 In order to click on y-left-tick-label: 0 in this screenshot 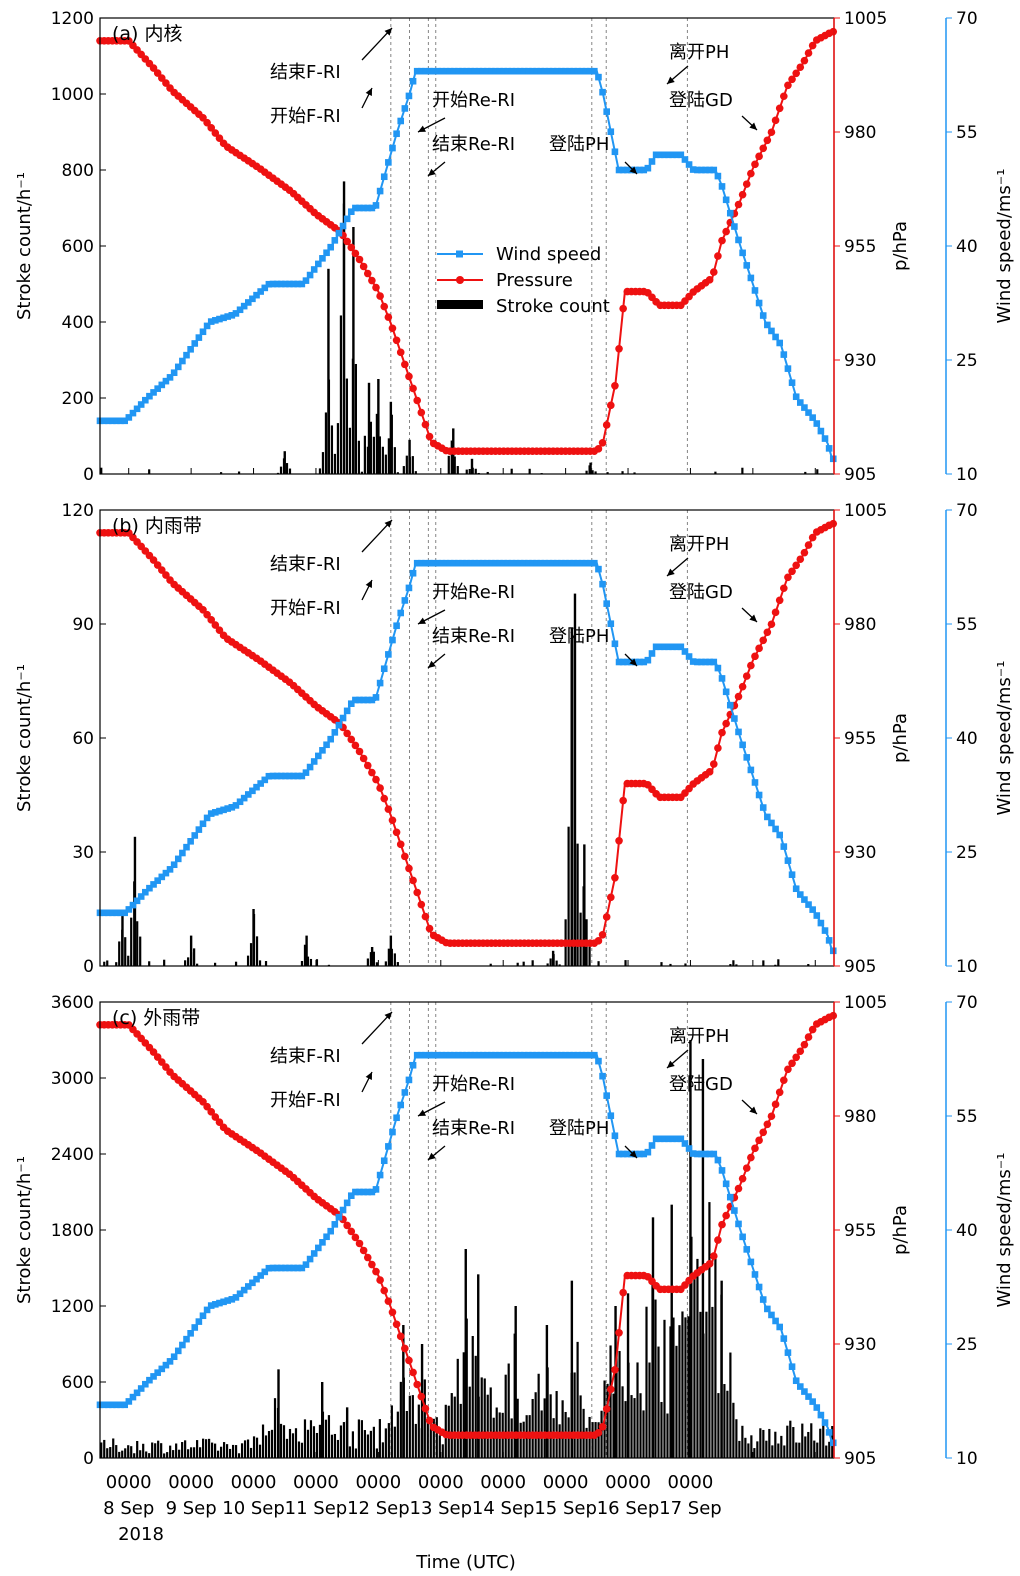, I will do `click(88, 475)`.